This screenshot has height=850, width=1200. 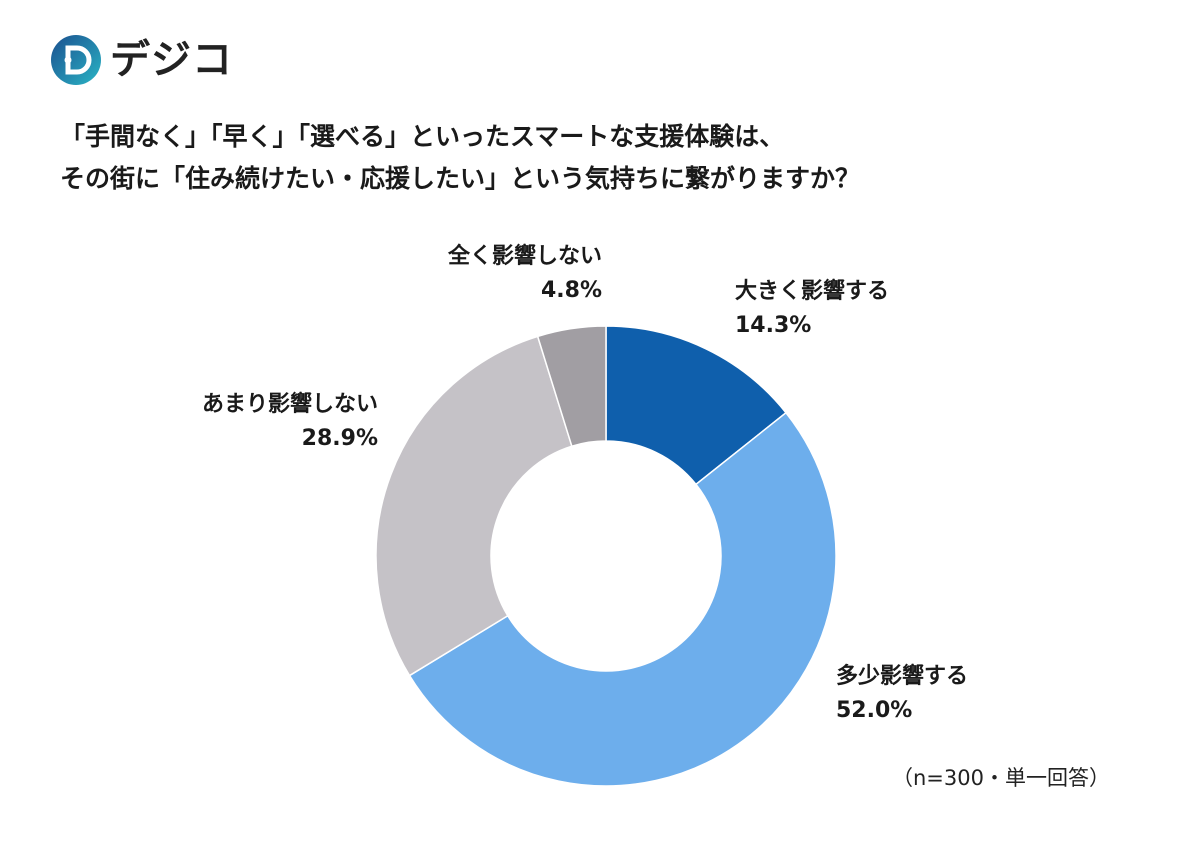 What do you see at coordinates (525, 274) in the screenshot?
I see `slice-label-no-impact: 全く影響しない 4.8%` at bounding box center [525, 274].